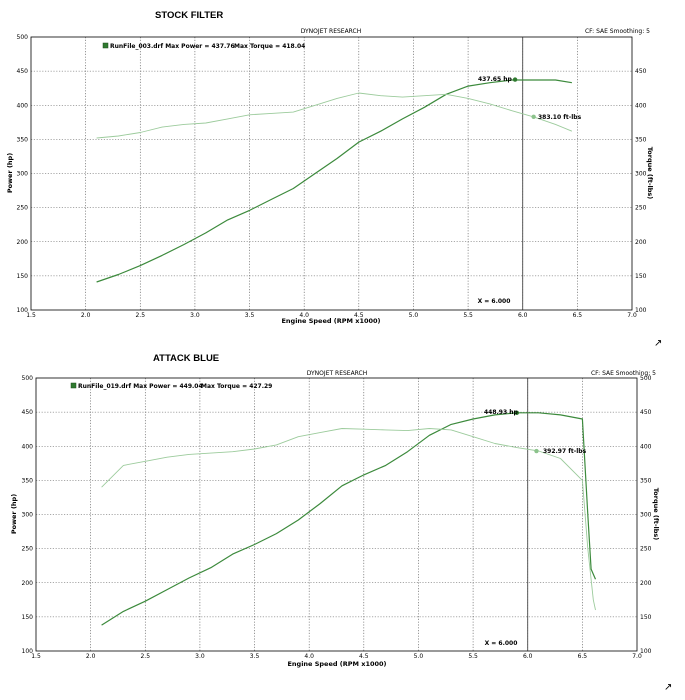  Describe the element at coordinates (646, 583) in the screenshot. I see `chart2-y-right-tick: 200` at that location.